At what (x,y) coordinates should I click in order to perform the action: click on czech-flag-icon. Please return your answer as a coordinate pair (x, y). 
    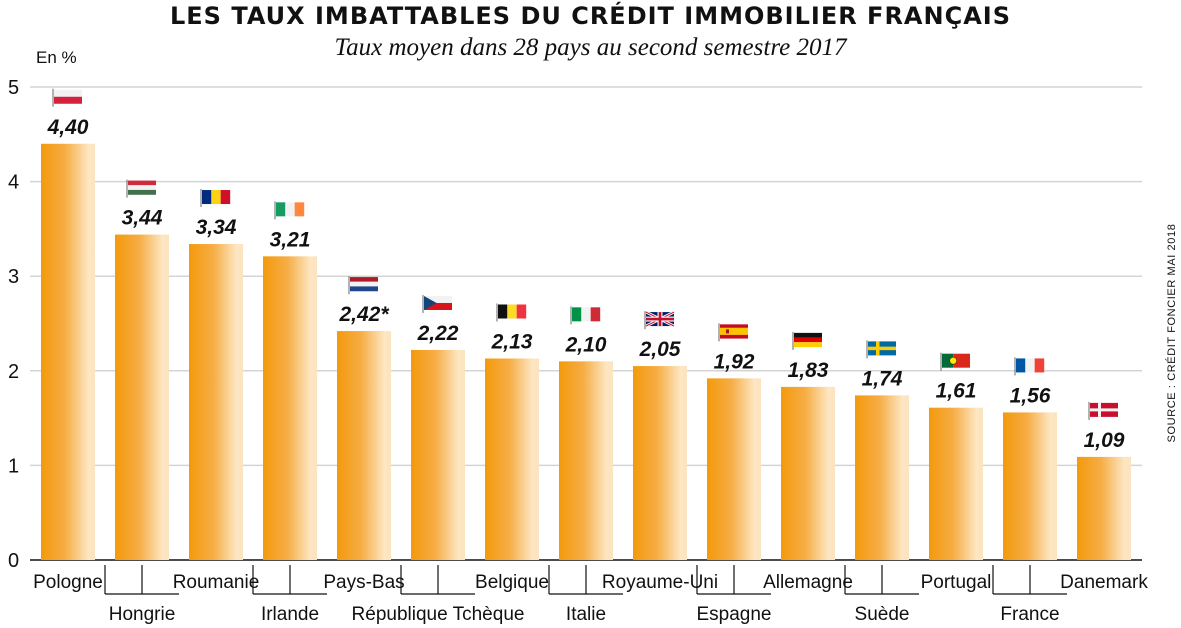
    Looking at the image, I should click on (437, 303).